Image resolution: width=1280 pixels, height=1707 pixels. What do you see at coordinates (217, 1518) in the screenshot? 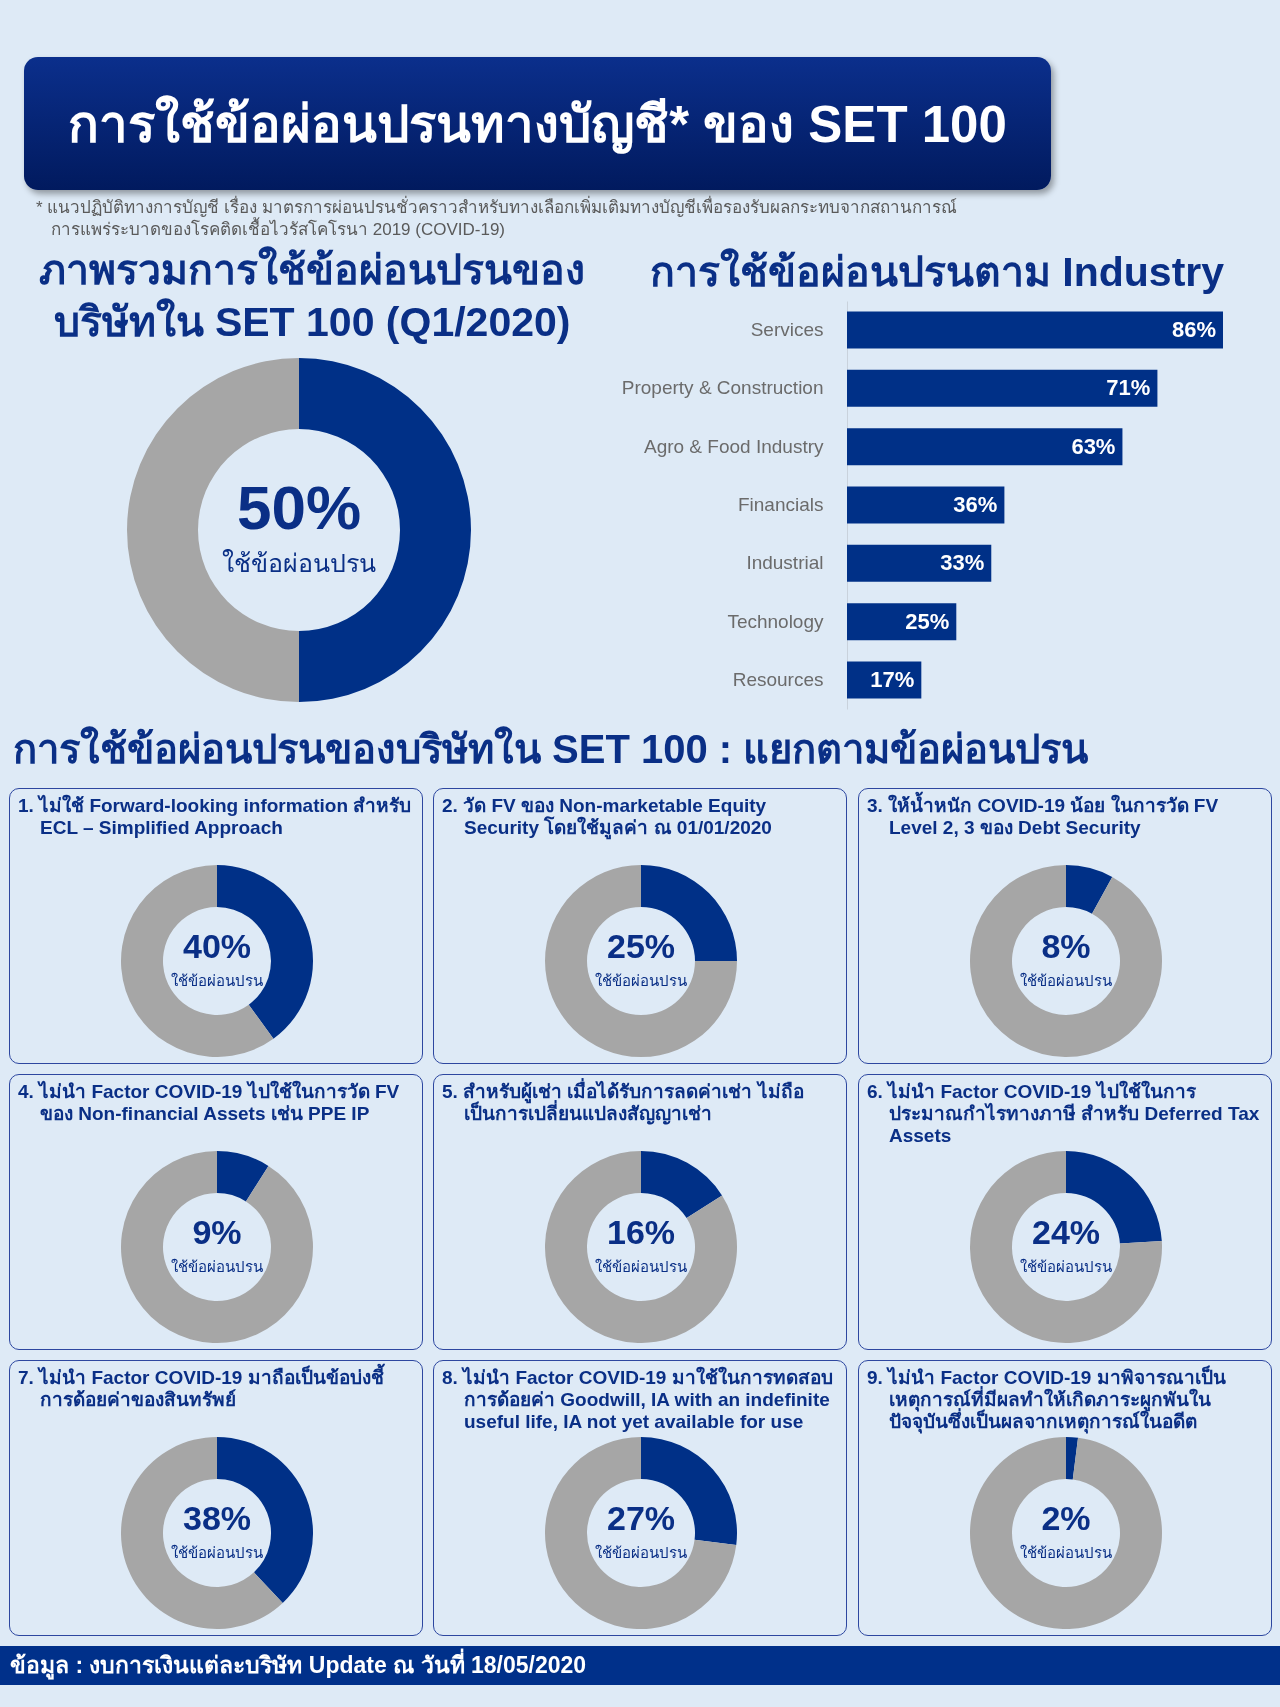
I see `data-label: 38%` at bounding box center [217, 1518].